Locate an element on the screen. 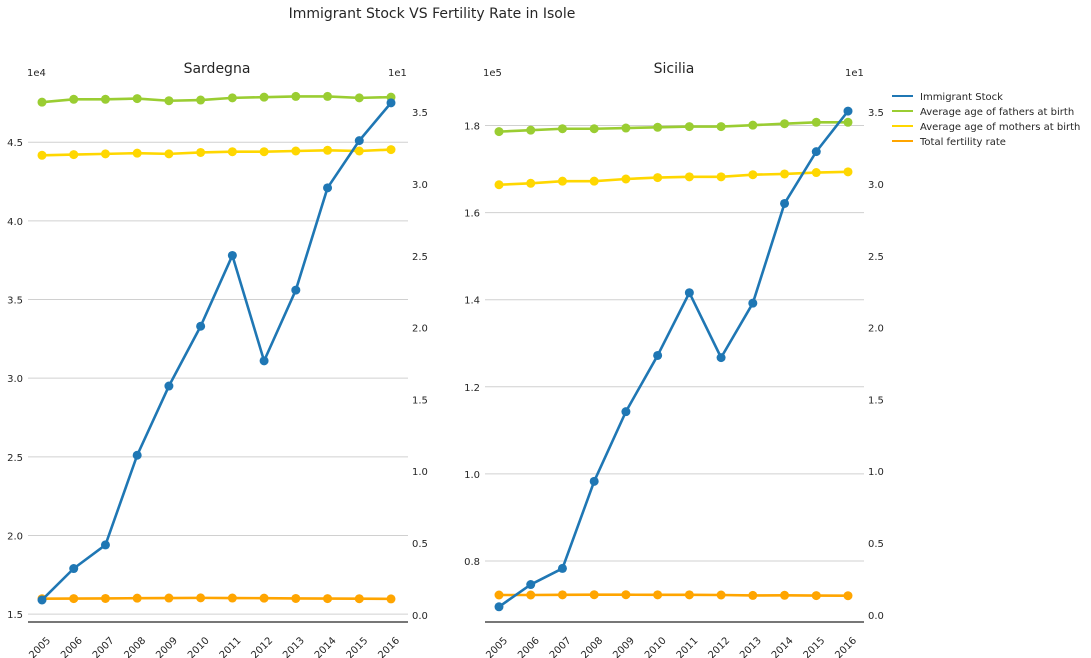 The height and width of the screenshot is (658, 1091). left-y-tick-label: 1.6 is located at coordinates (472, 214).